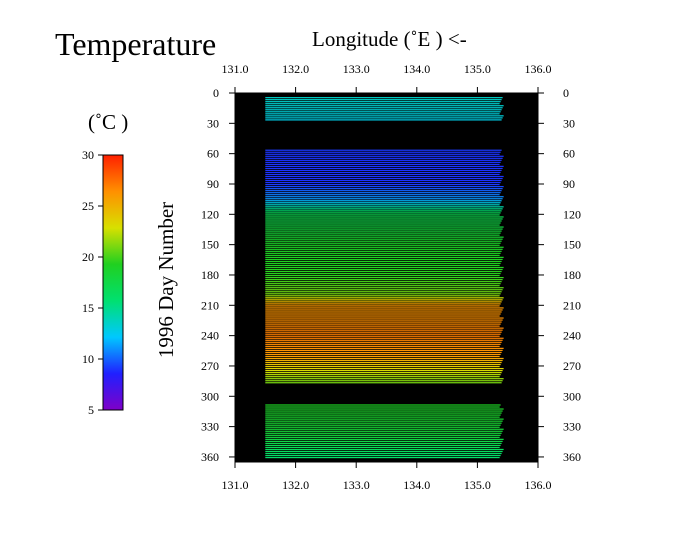 The height and width of the screenshot is (550, 700). I want to click on colorbar-gradient, so click(113, 282).